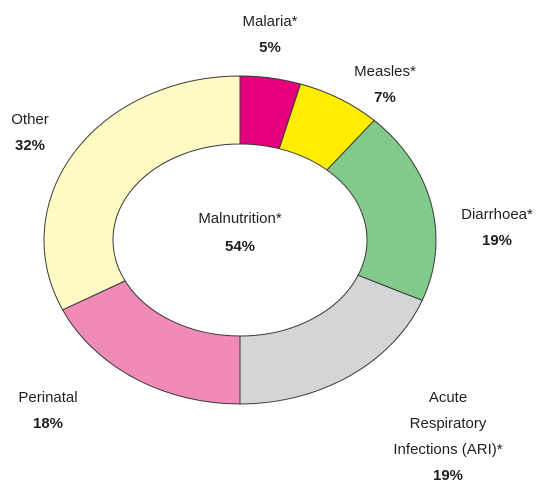  I want to click on slice-label: Malaria*, so click(269, 21).